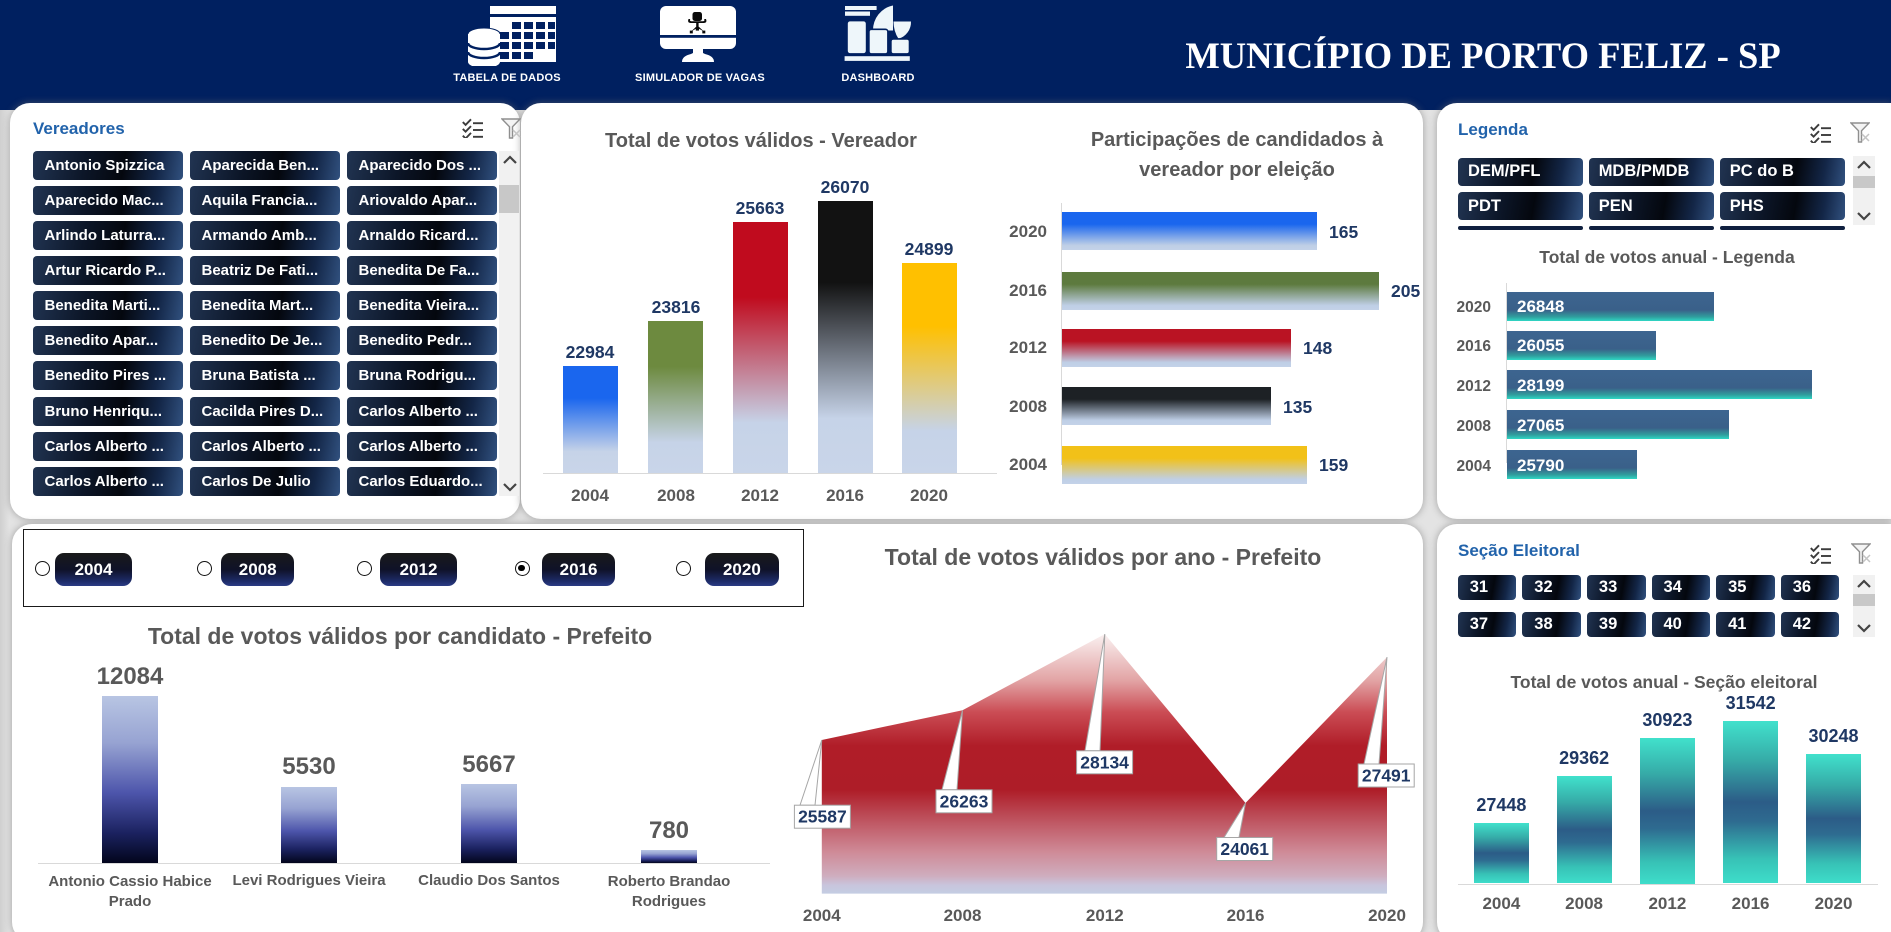  I want to click on svg-text: 27491, so click(1386, 776).